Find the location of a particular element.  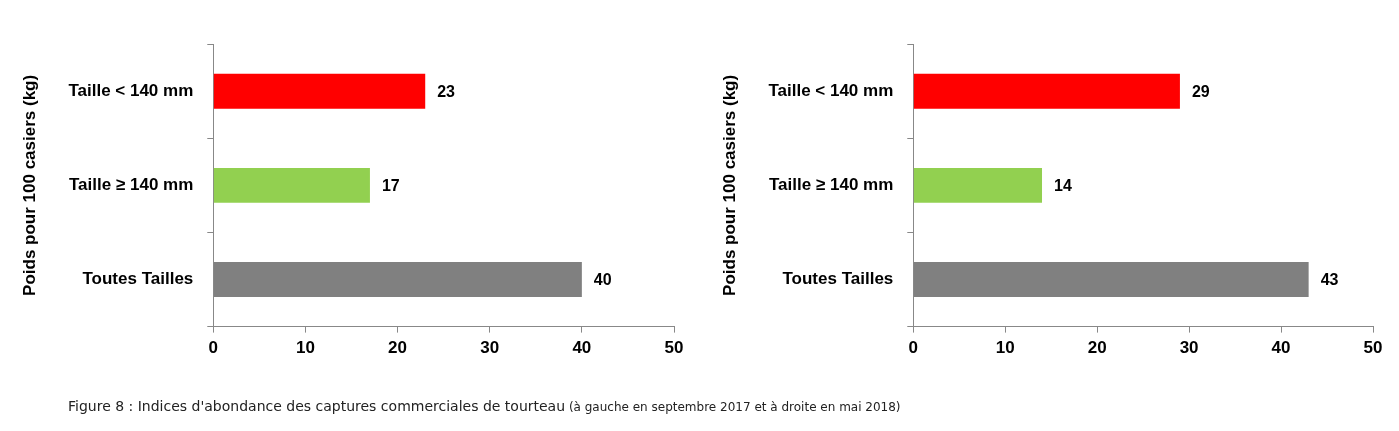

text: (à gauche en septembre 2017 et à droite en mai 2018) is located at coordinates (734, 407).